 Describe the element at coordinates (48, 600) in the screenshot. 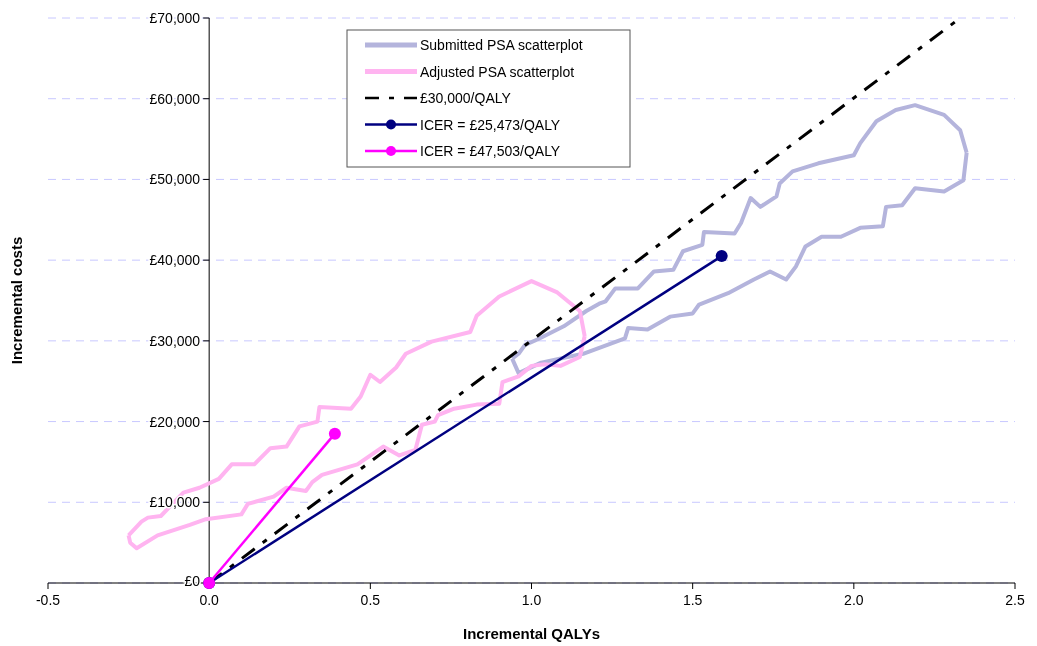

I see `x-tick-label: -0.5` at that location.